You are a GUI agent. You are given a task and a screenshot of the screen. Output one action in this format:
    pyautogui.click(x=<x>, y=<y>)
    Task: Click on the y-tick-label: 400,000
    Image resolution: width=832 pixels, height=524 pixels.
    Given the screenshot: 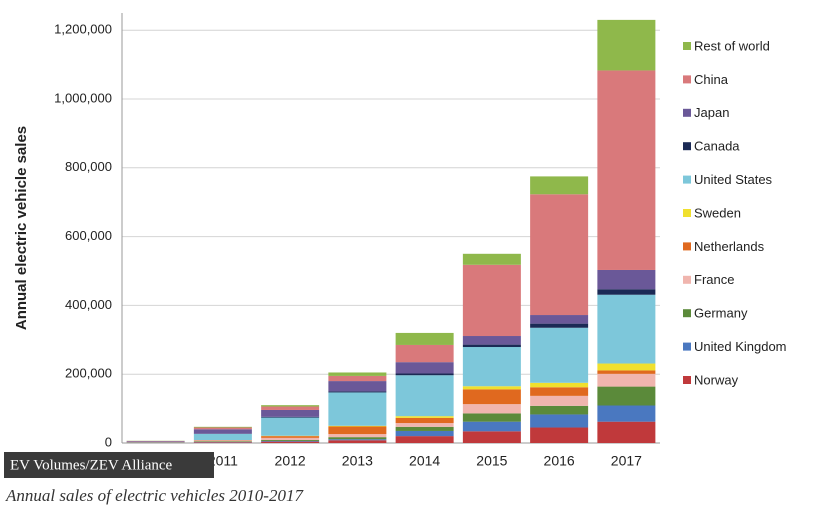 What is the action you would take?
    pyautogui.click(x=88, y=304)
    